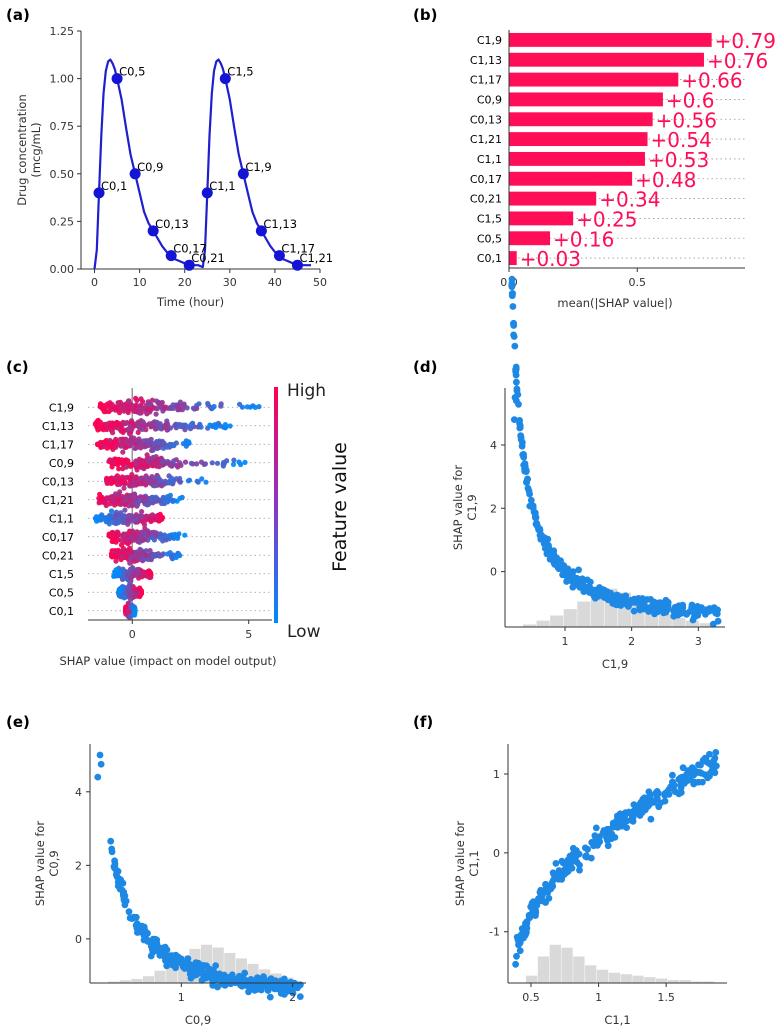  What do you see at coordinates (472, 507) in the screenshot?
I see `y-axis-label-line: C1,9` at bounding box center [472, 507].